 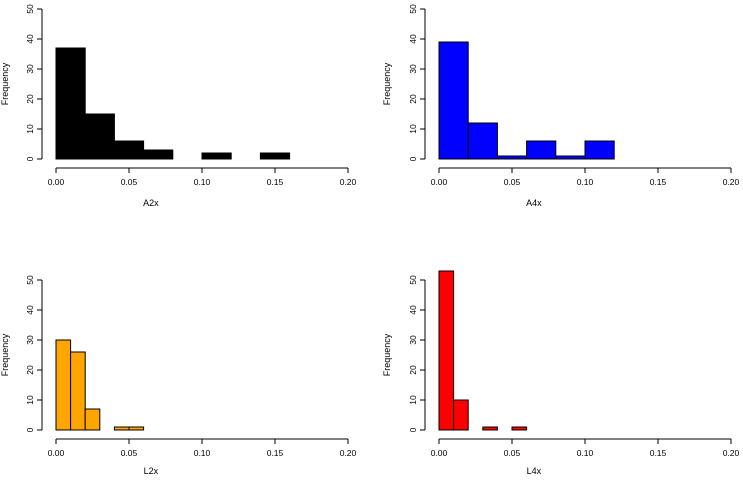 What do you see at coordinates (534, 203) in the screenshot?
I see `x-axis-title: A4x` at bounding box center [534, 203].